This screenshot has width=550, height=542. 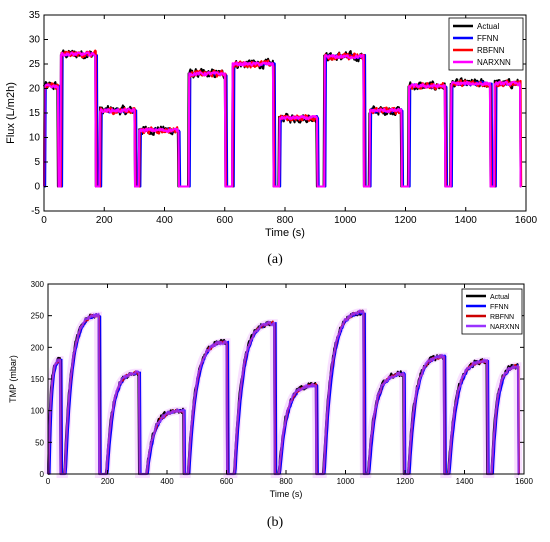 I want to click on y-tick-label: 30, so click(x=35, y=40).